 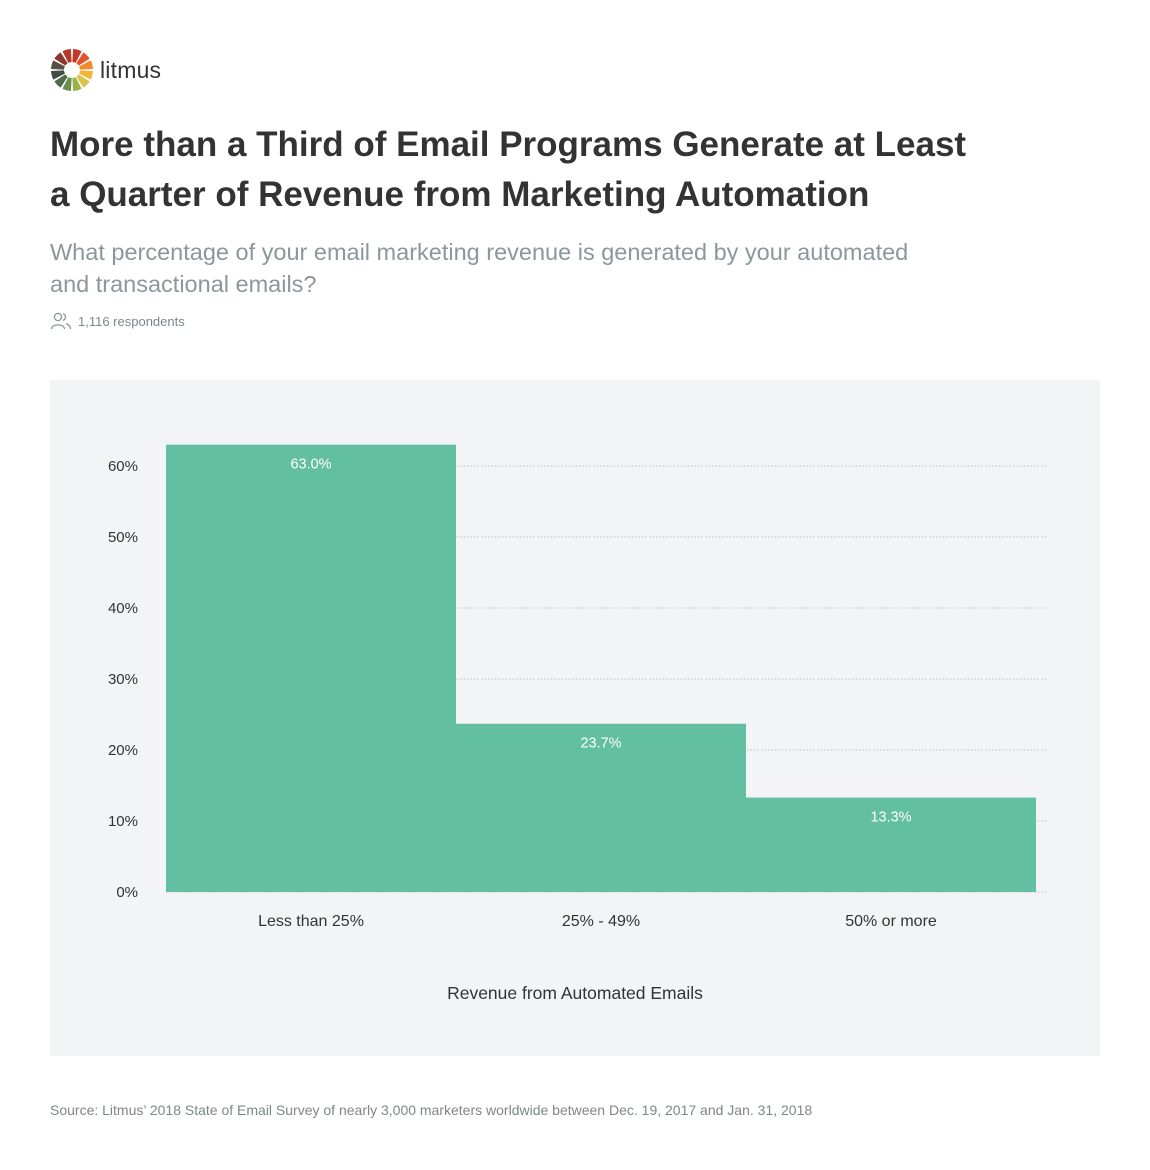 I want to click on litmus-logo-icon, so click(x=72, y=70).